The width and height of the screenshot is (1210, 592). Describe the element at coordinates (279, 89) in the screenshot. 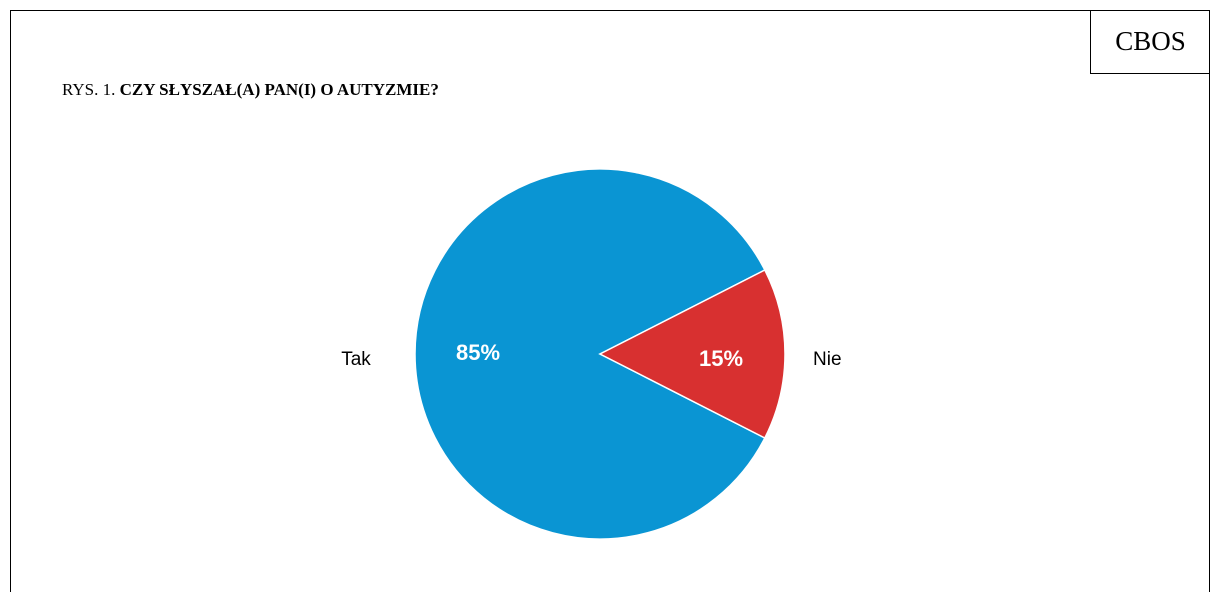

I see `chart-title-question: CZY SŁYSZAŁ(A) PAN(I) O AUTYZMIE?` at that location.